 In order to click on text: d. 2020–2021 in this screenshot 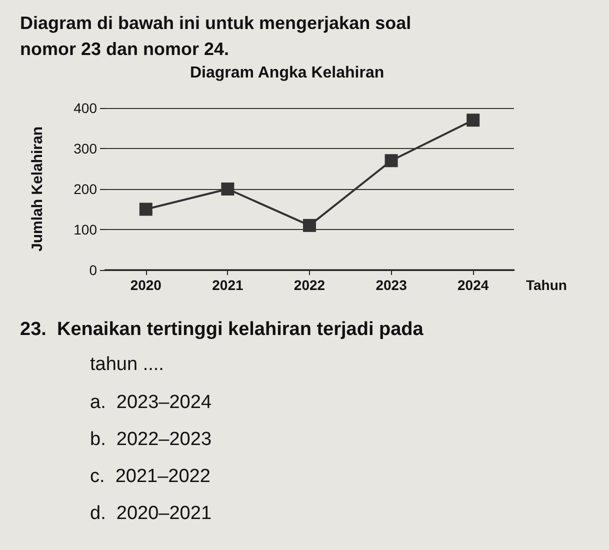, I will do `click(151, 513)`.